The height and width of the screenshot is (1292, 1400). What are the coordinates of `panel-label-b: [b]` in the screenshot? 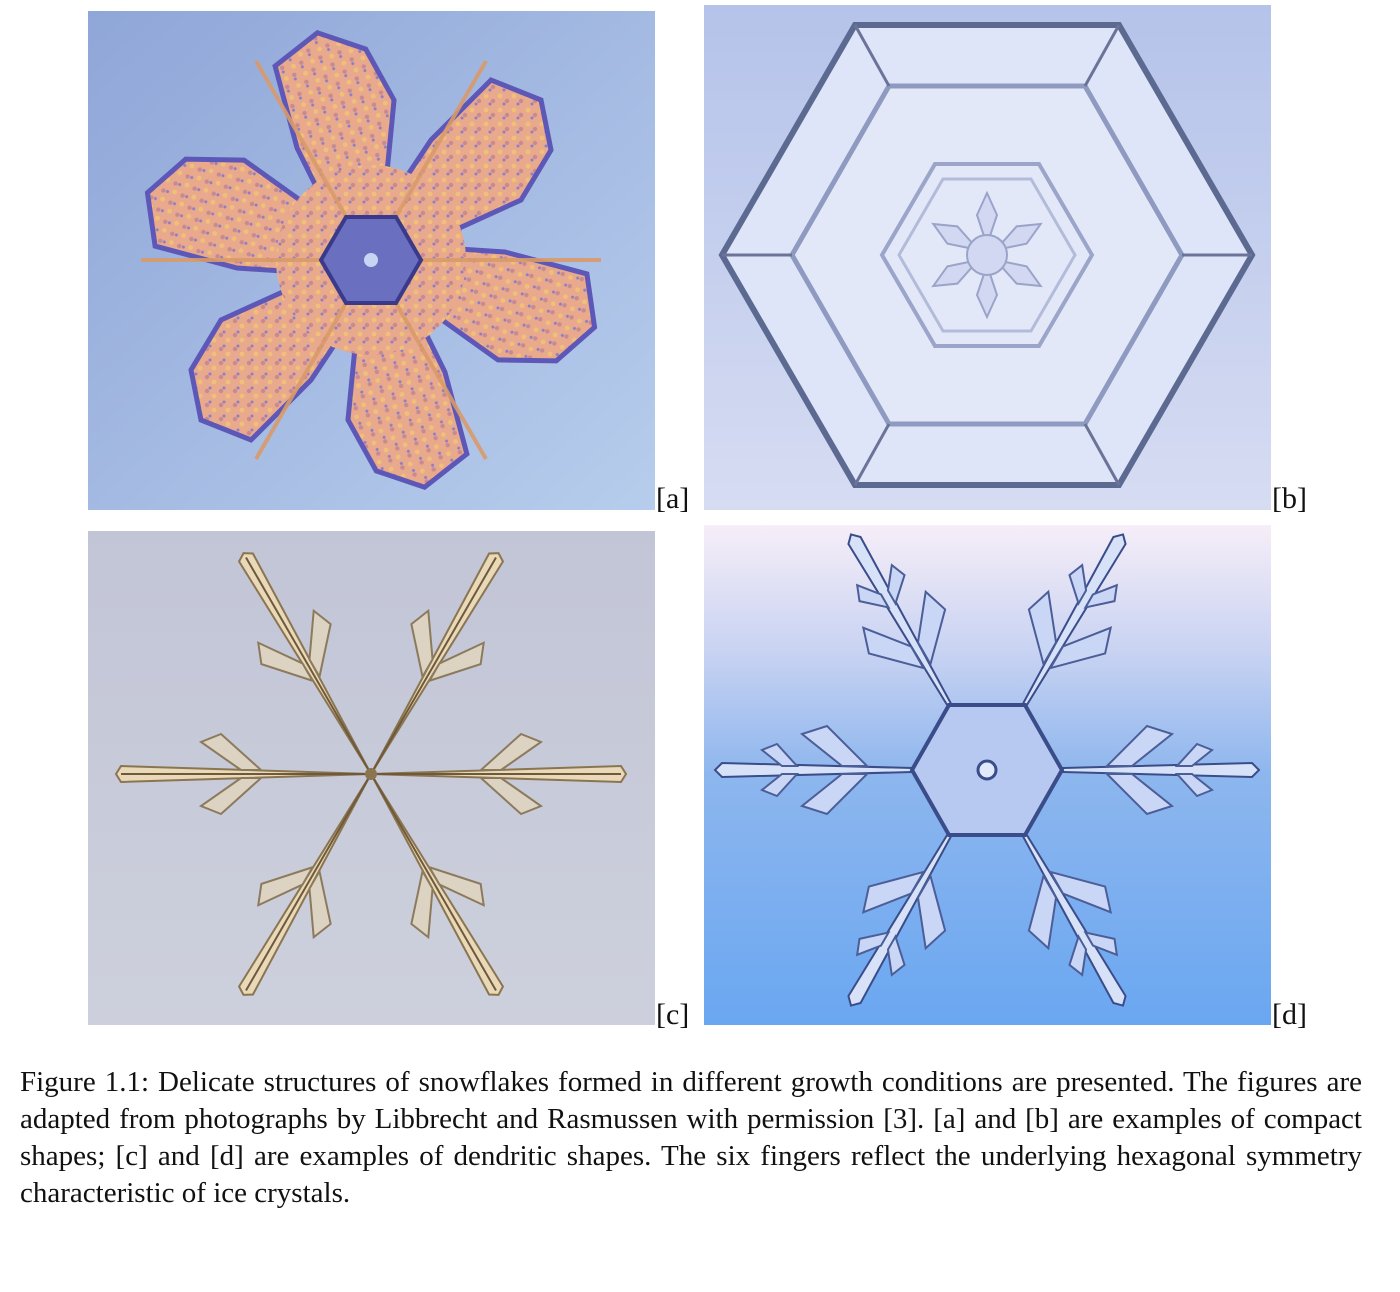 It's located at (1289, 498).